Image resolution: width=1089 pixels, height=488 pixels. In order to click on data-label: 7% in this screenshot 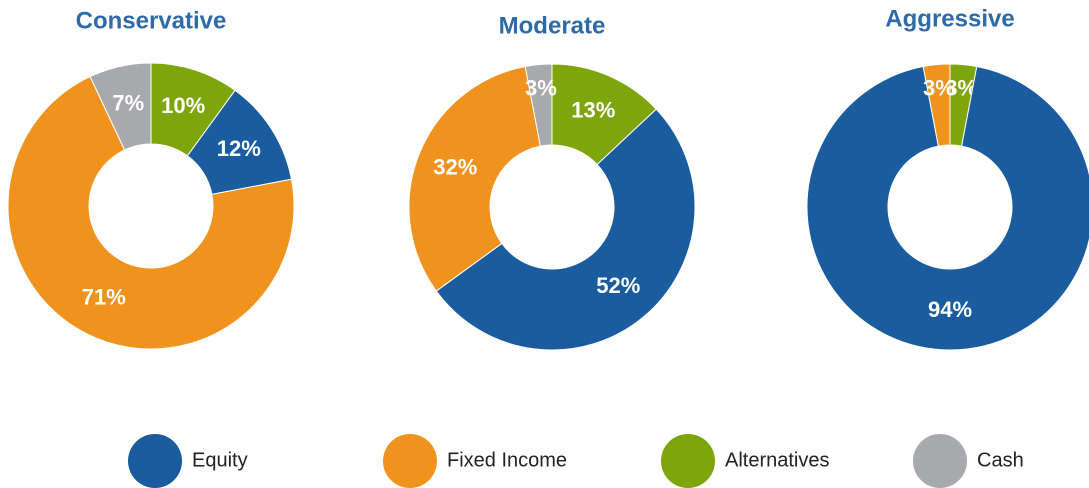, I will do `click(128, 102)`.